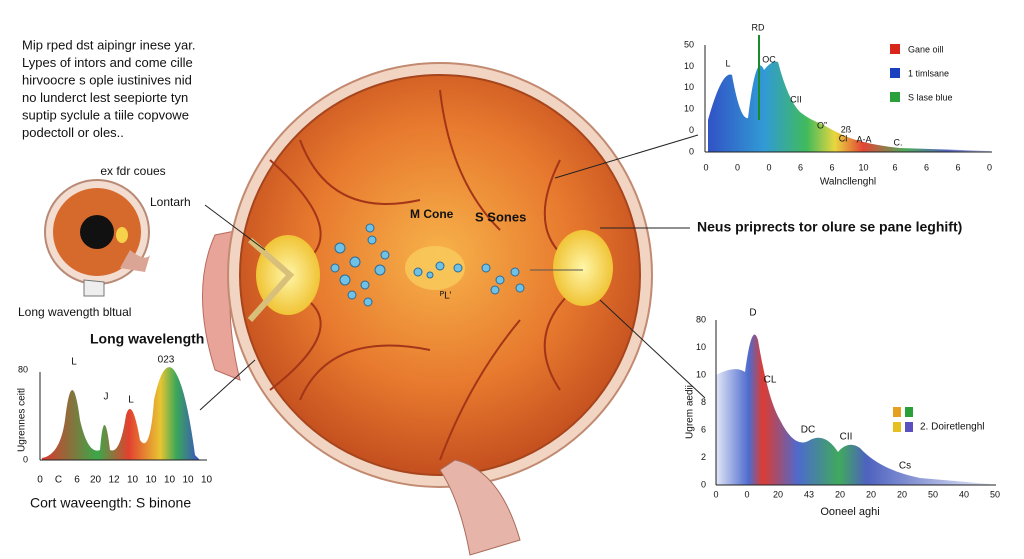 This screenshot has height=559, width=1024. What do you see at coordinates (808, 430) in the screenshot?
I see `peak-label: DC` at bounding box center [808, 430].